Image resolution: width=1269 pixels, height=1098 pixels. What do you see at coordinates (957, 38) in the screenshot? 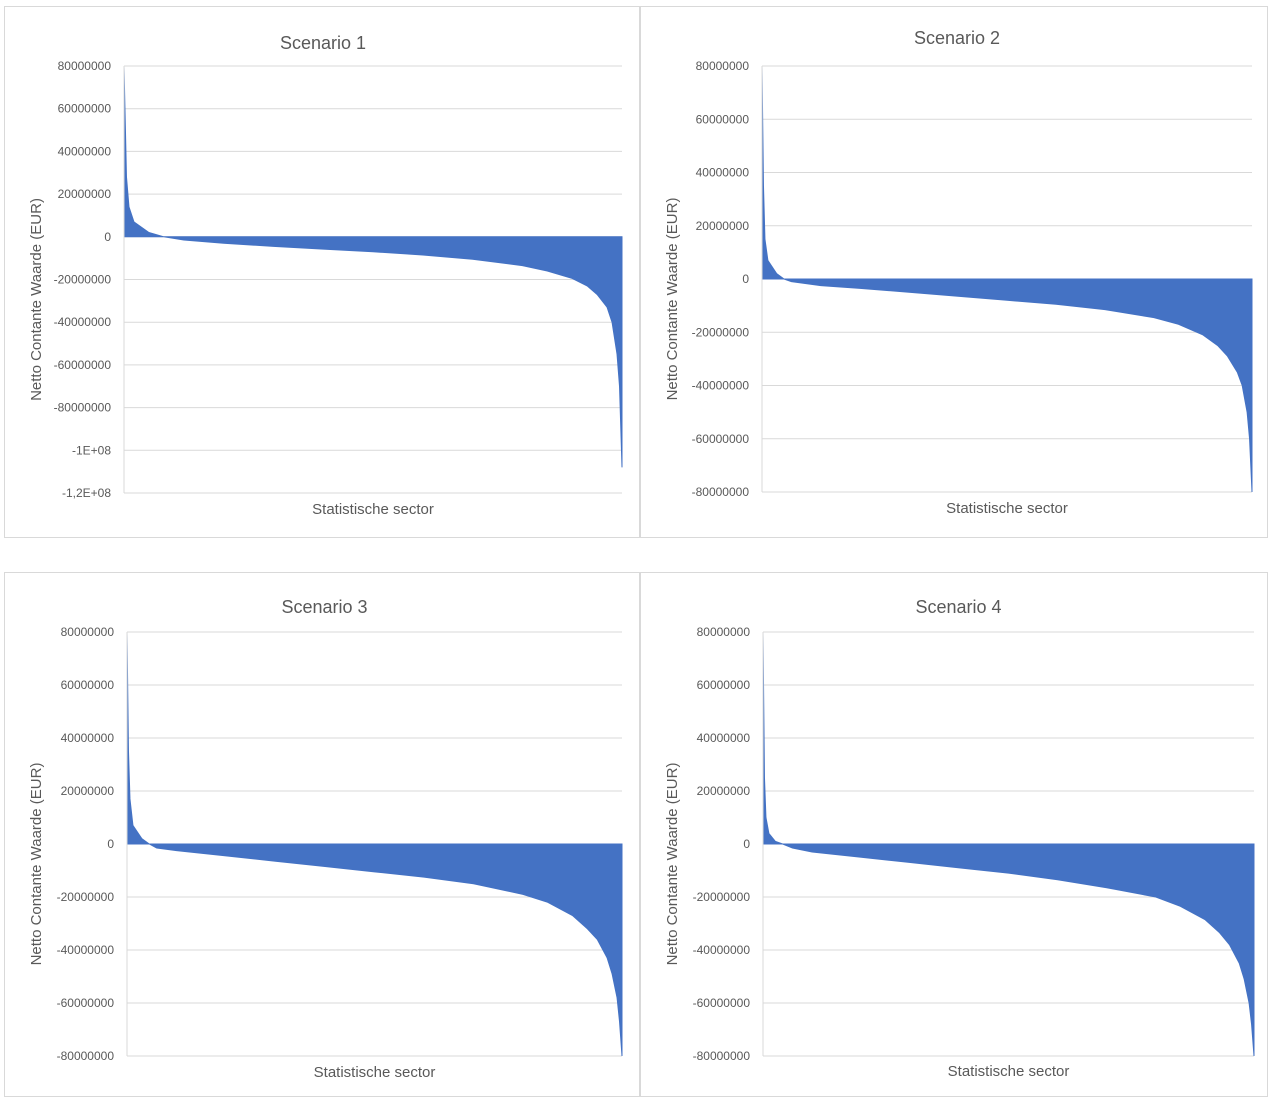
I see `chart-title: Scenario 2` at bounding box center [957, 38].